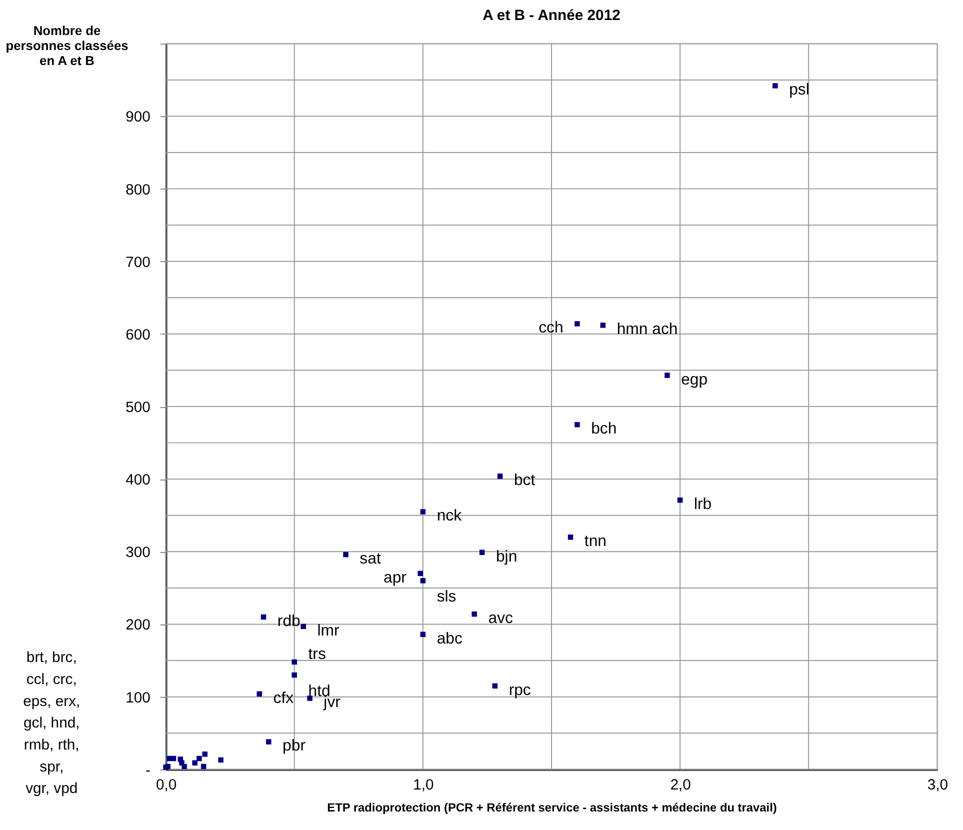 The height and width of the screenshot is (830, 963). What do you see at coordinates (501, 619) in the screenshot?
I see `annotation: avc` at bounding box center [501, 619].